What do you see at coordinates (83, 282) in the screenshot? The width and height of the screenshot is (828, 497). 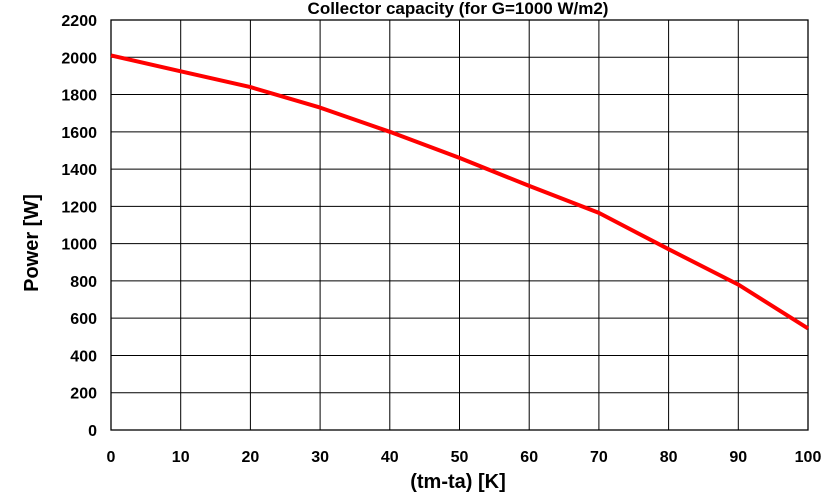 I see `y-tick-label: 800` at bounding box center [83, 282].